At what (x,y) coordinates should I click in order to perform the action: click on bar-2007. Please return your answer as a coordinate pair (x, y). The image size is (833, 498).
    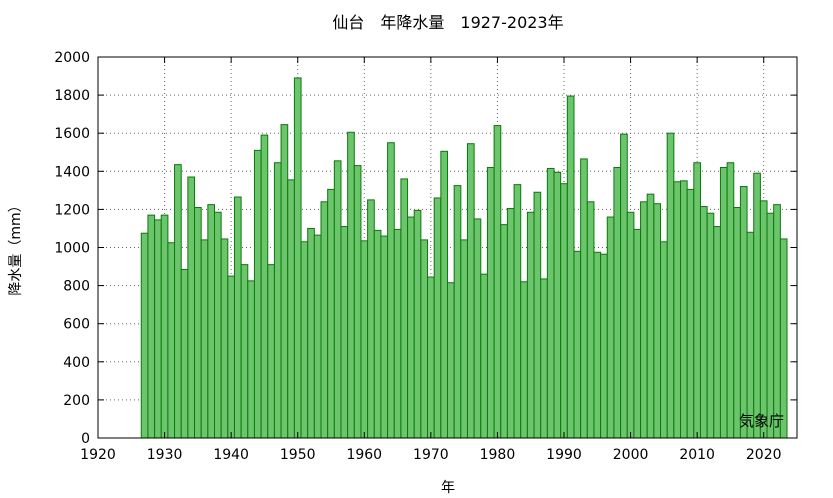
    Looking at the image, I should click on (677, 310).